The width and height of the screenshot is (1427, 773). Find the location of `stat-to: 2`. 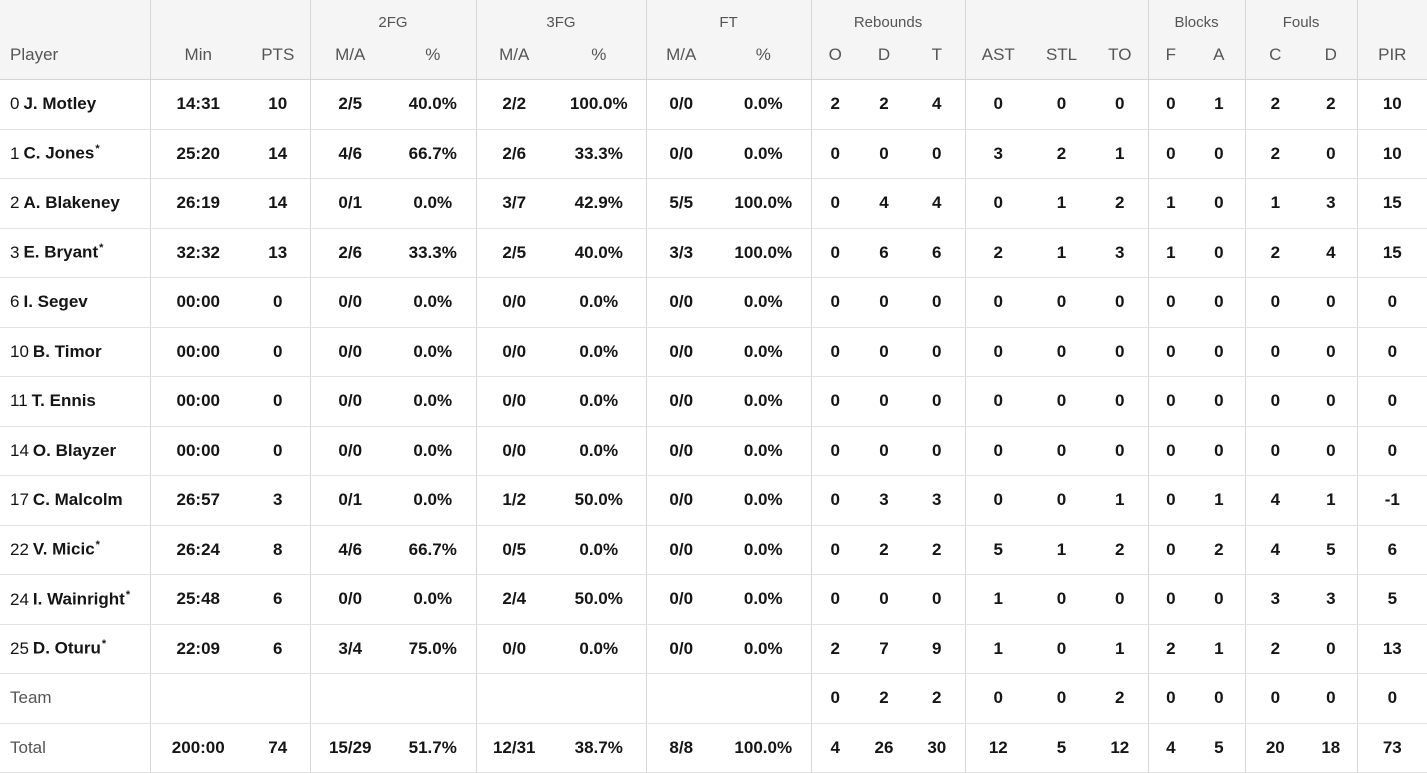

stat-to: 2 is located at coordinates (1120, 203).